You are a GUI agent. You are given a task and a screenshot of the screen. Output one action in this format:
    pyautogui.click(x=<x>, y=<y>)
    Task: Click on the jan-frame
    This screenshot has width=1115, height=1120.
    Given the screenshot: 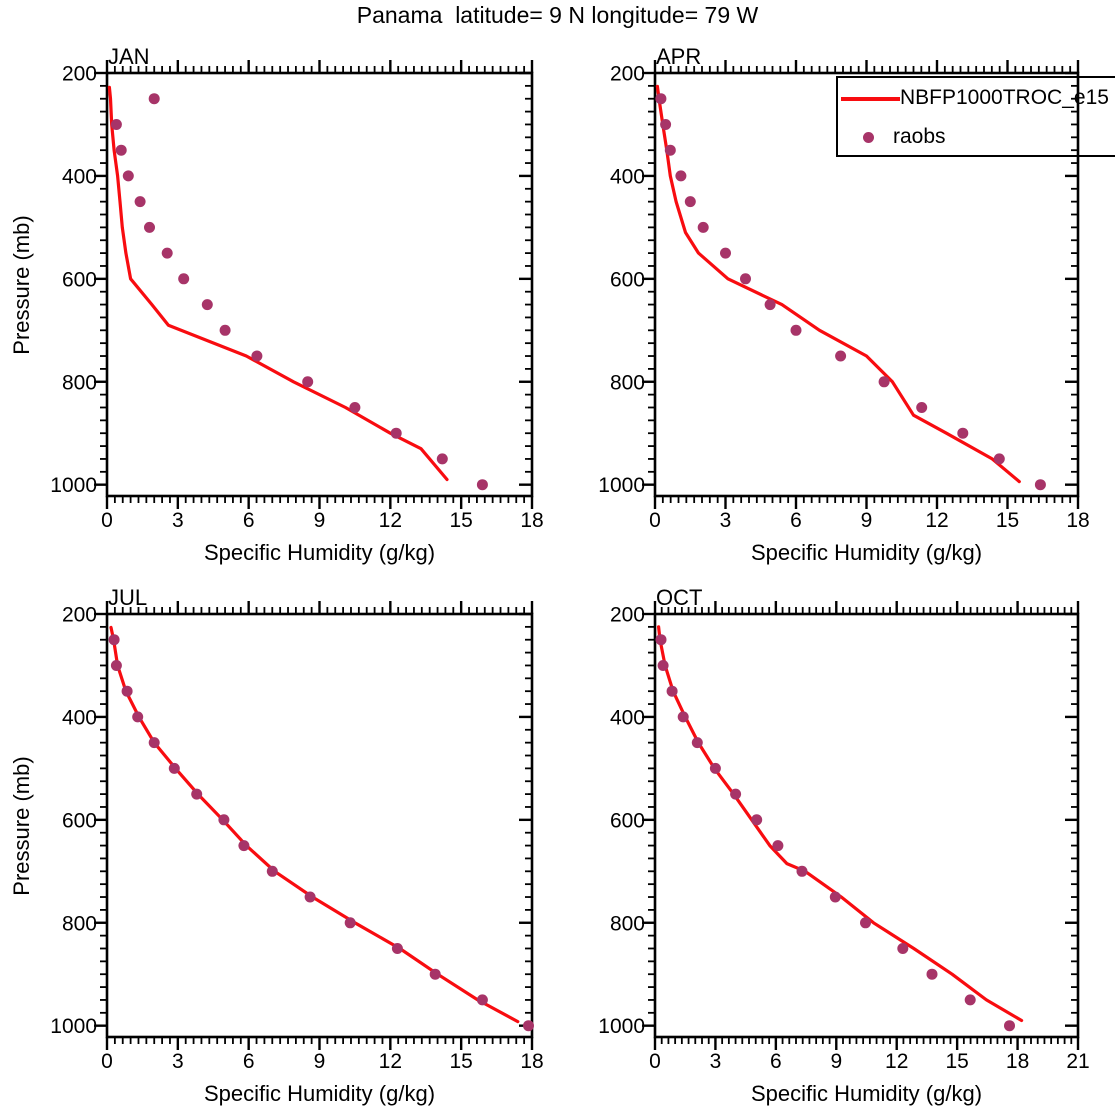 What is the action you would take?
    pyautogui.click(x=319, y=284)
    